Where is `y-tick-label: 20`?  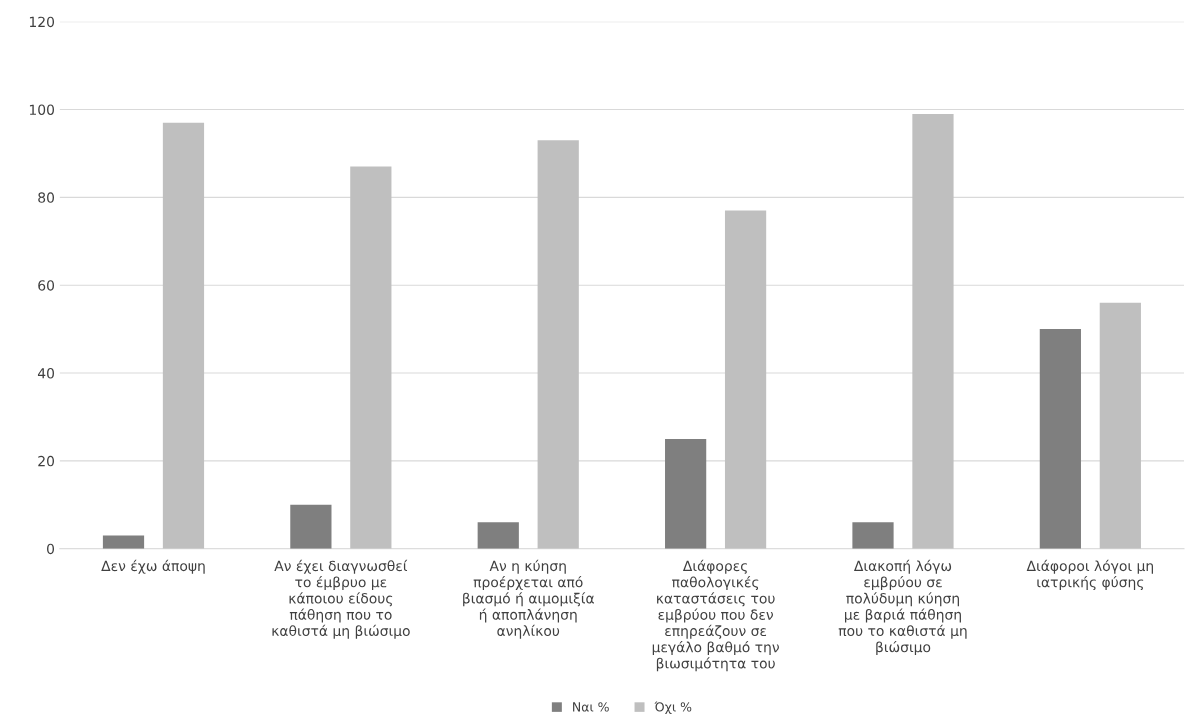 y-tick-label: 20 is located at coordinates (46, 461).